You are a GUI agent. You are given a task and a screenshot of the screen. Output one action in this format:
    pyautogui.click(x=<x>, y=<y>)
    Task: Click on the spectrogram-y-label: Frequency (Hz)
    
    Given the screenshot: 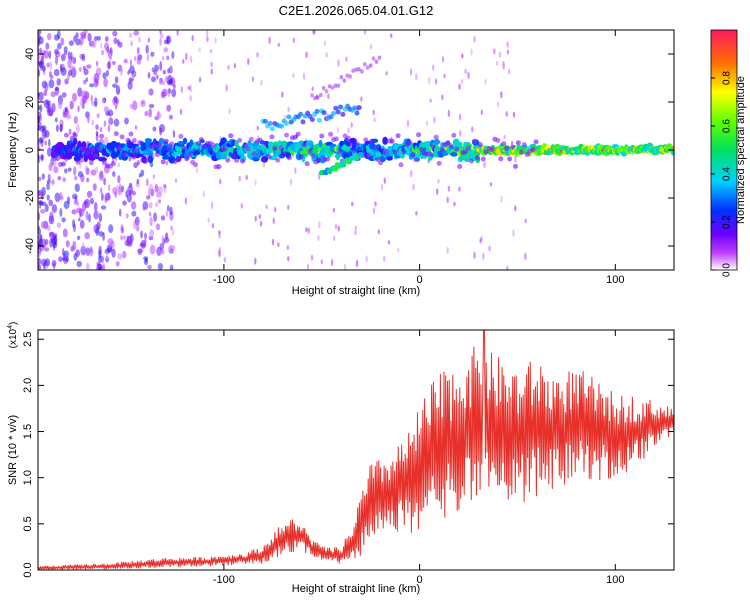 What is the action you would take?
    pyautogui.click(x=13, y=150)
    